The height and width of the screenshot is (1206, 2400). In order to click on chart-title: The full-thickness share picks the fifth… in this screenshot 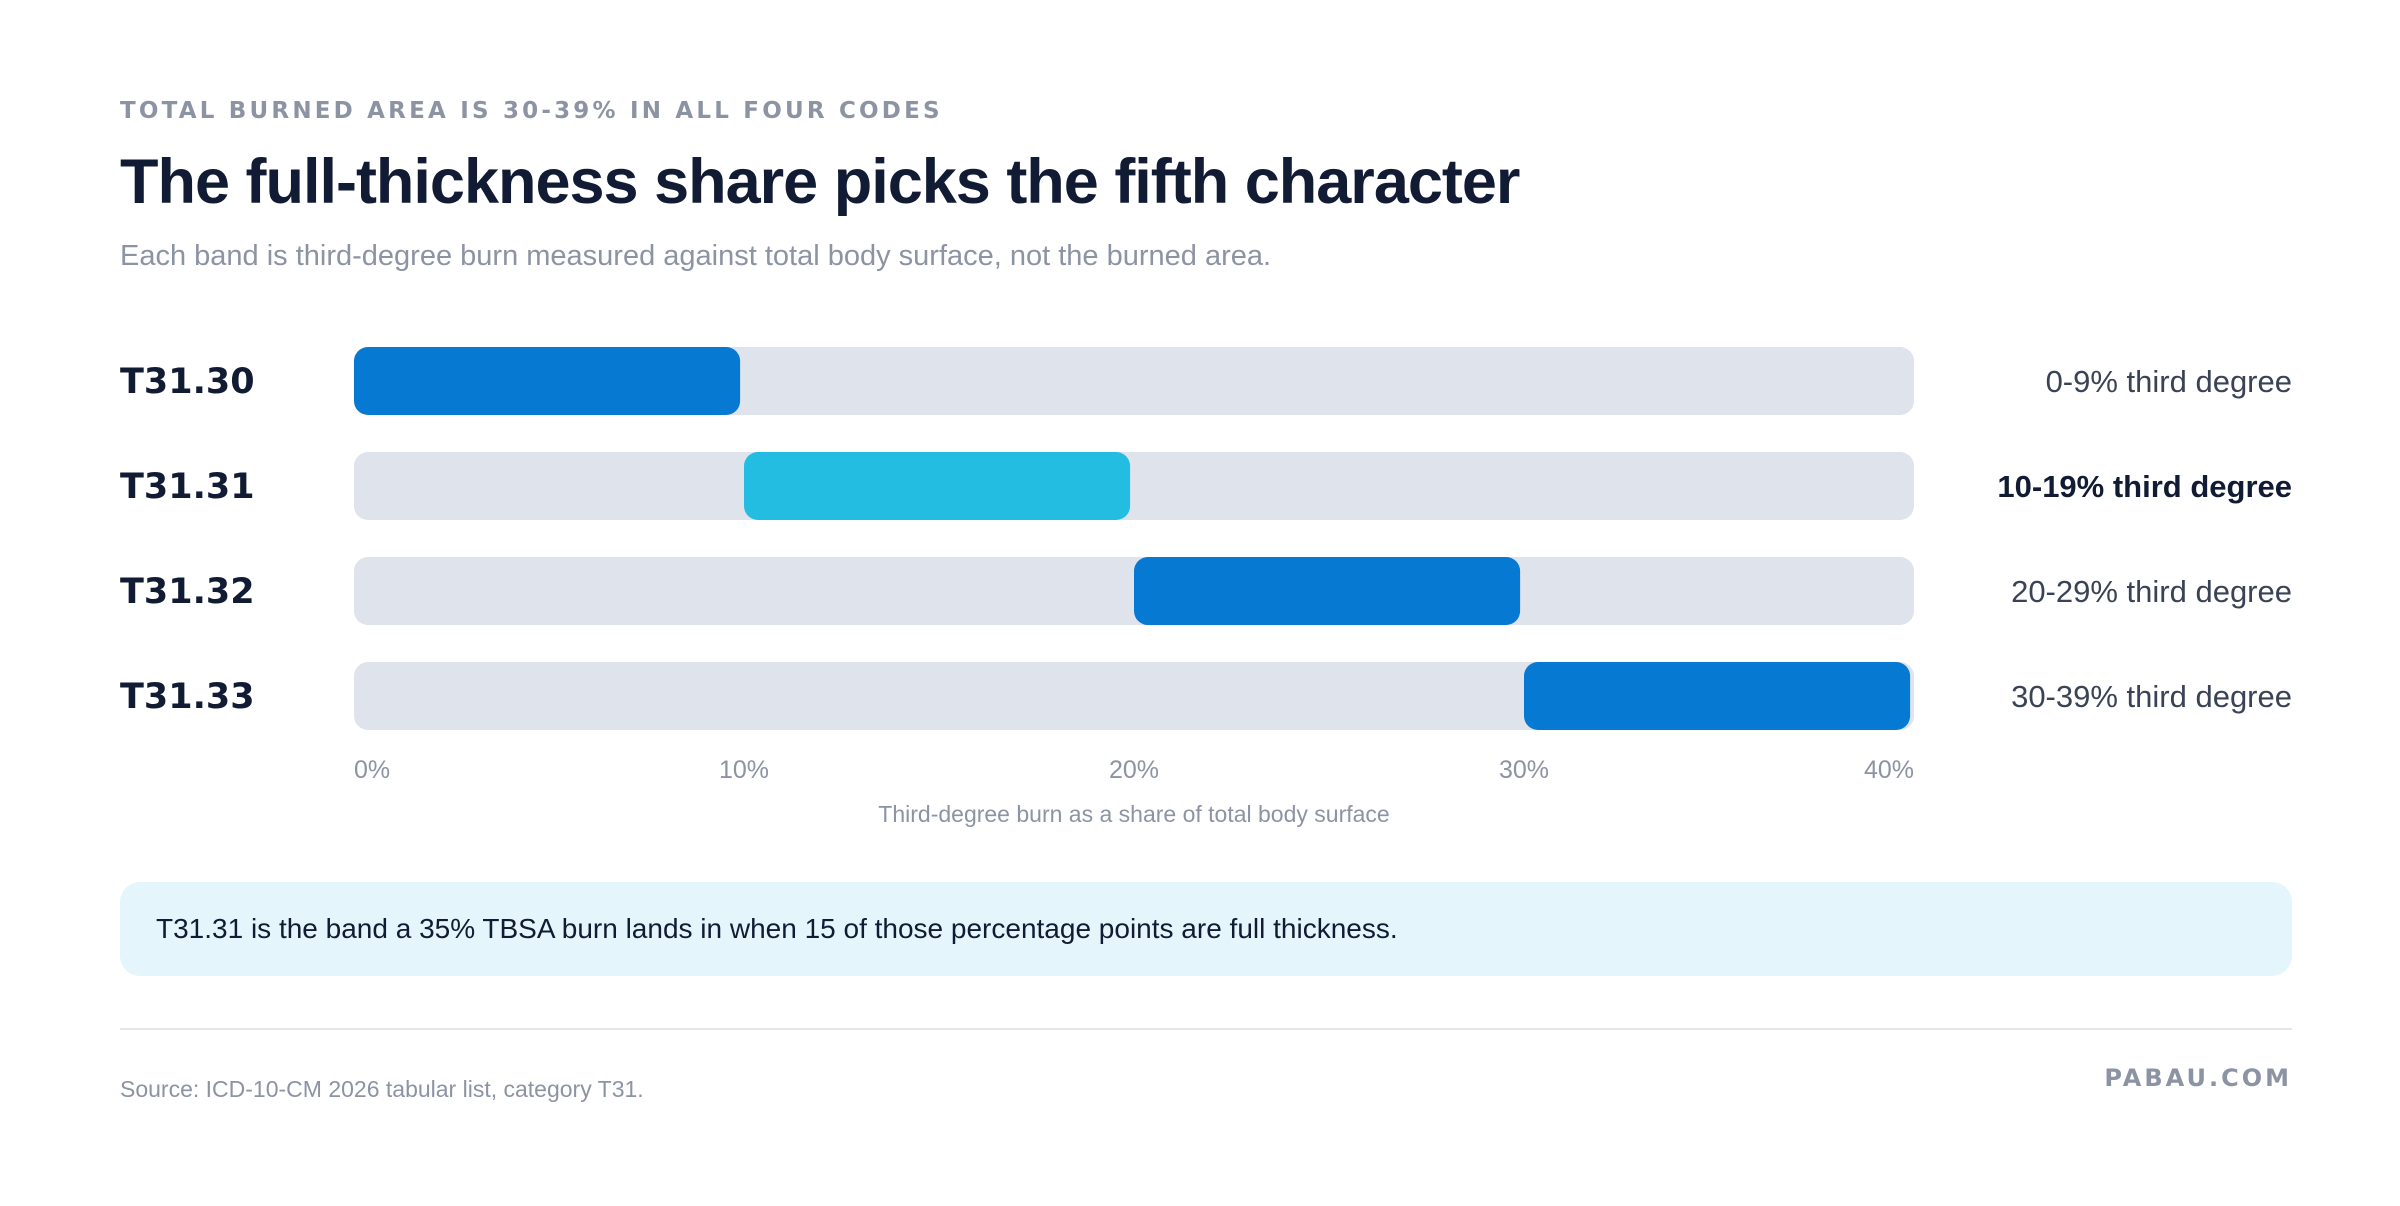, I will do `click(820, 182)`.